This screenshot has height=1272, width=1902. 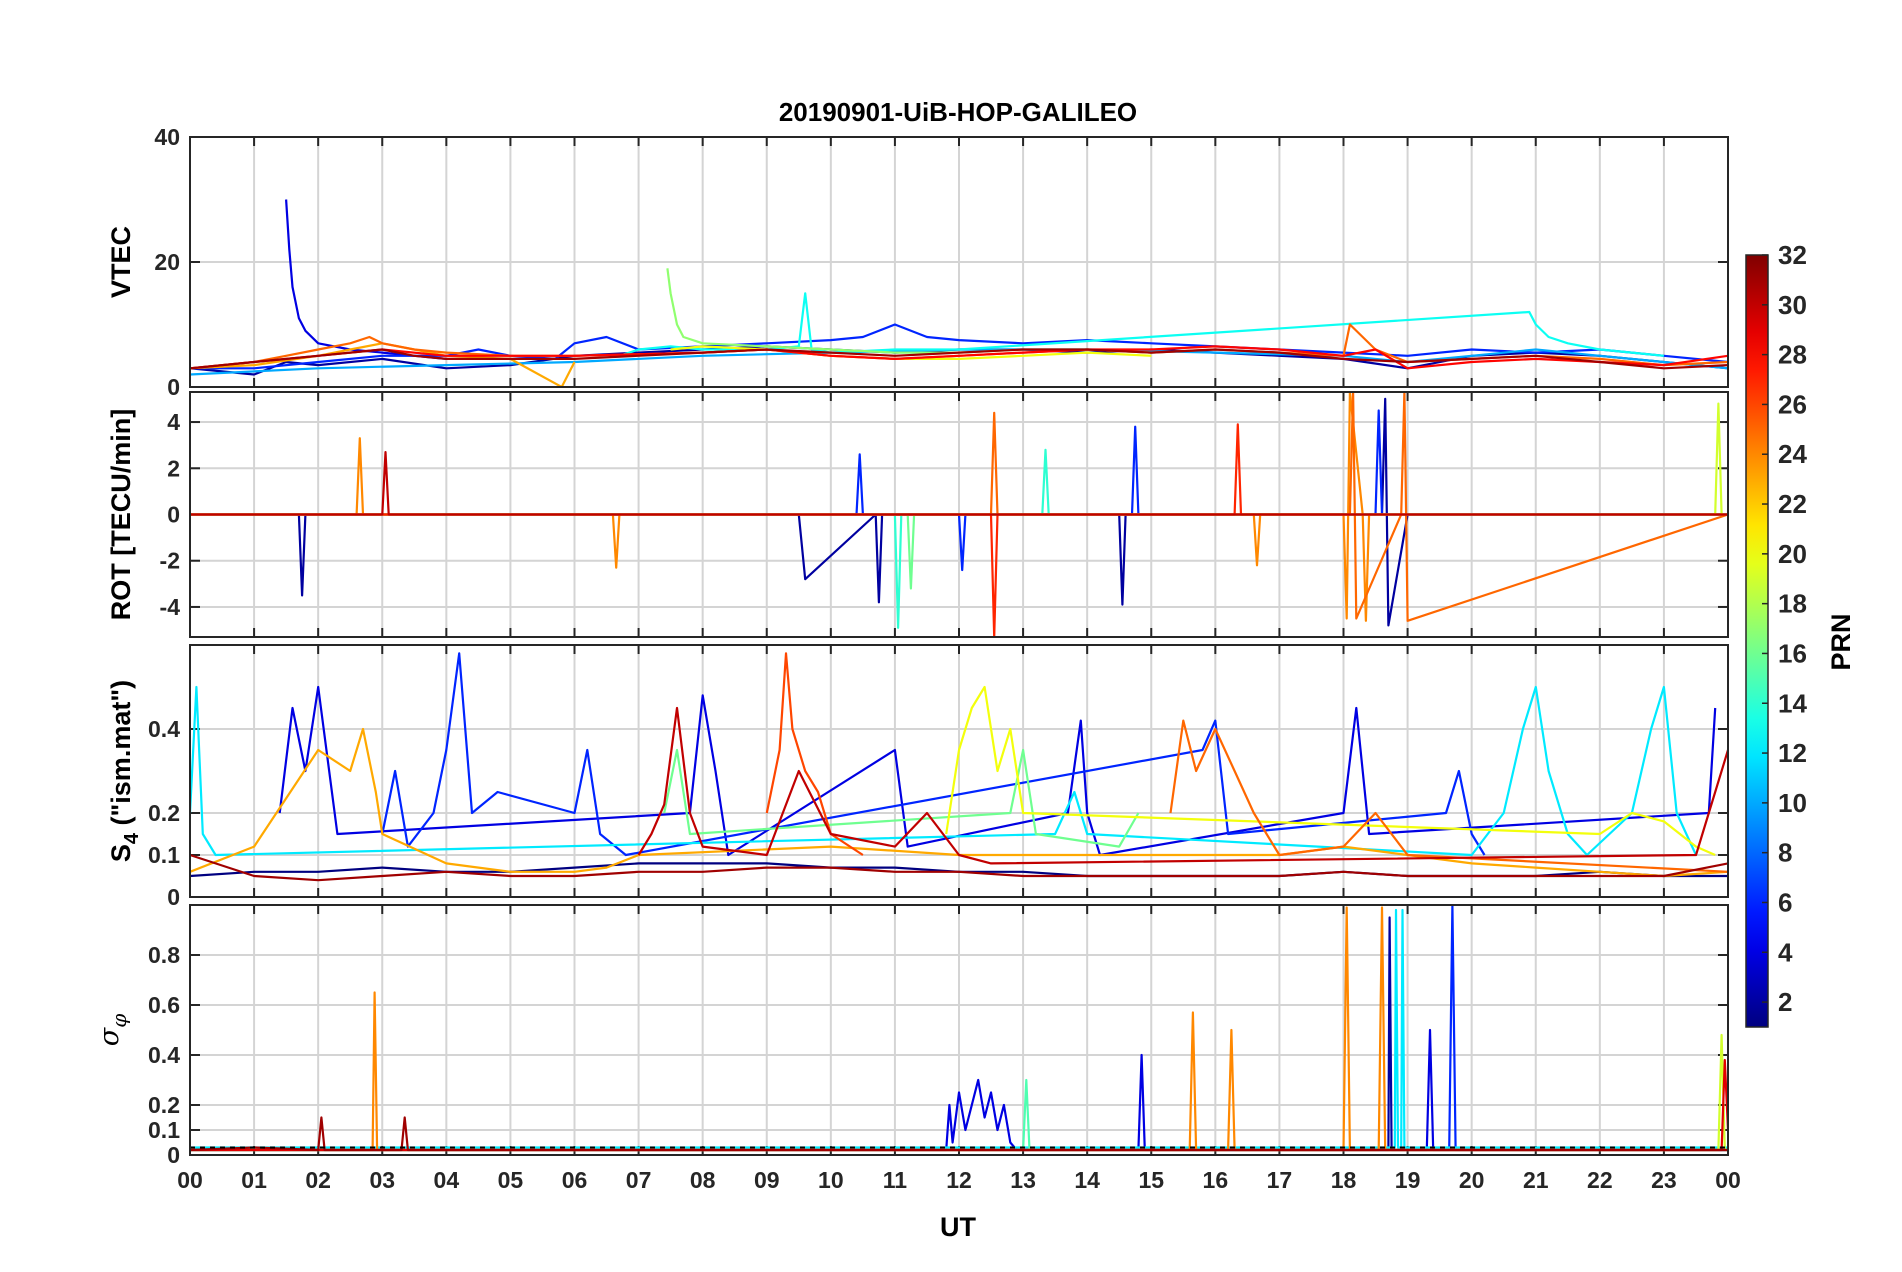 What do you see at coordinates (167, 262) in the screenshot?
I see `y-tick-label: 20` at bounding box center [167, 262].